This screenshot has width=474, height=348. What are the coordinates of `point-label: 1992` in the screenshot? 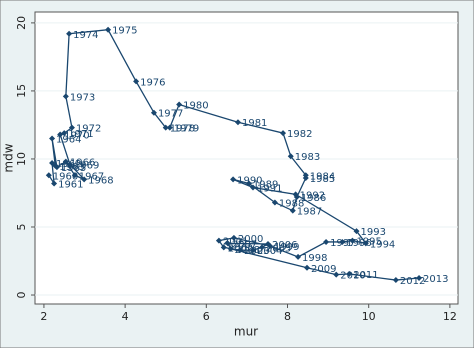 It's located at (312, 195).